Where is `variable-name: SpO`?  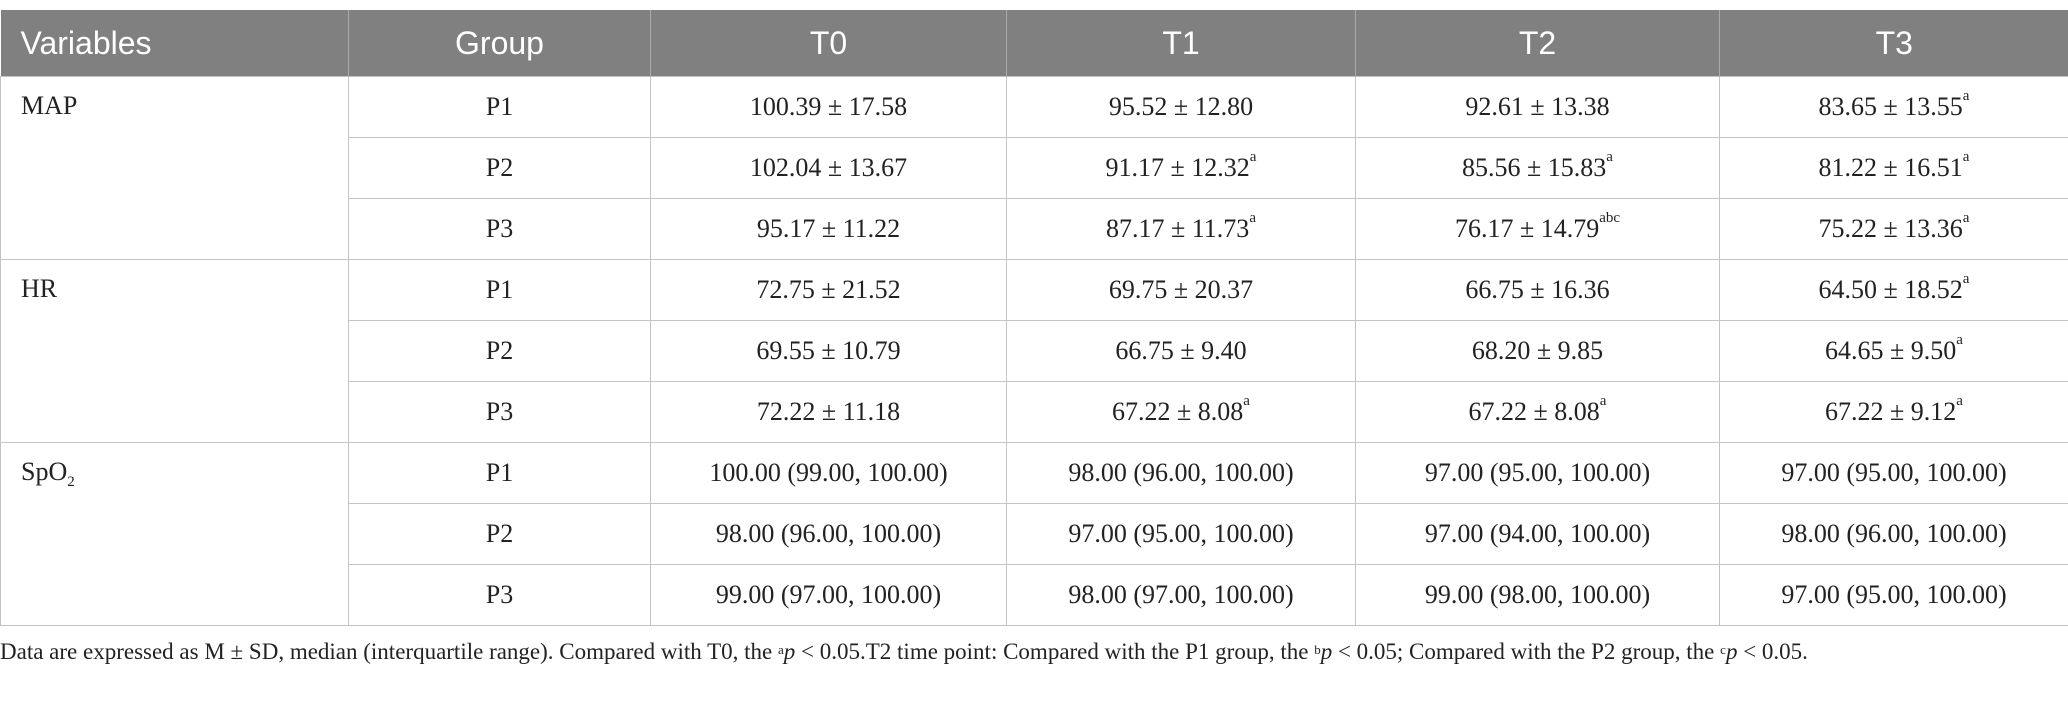 variable-name: SpO is located at coordinates (44, 471).